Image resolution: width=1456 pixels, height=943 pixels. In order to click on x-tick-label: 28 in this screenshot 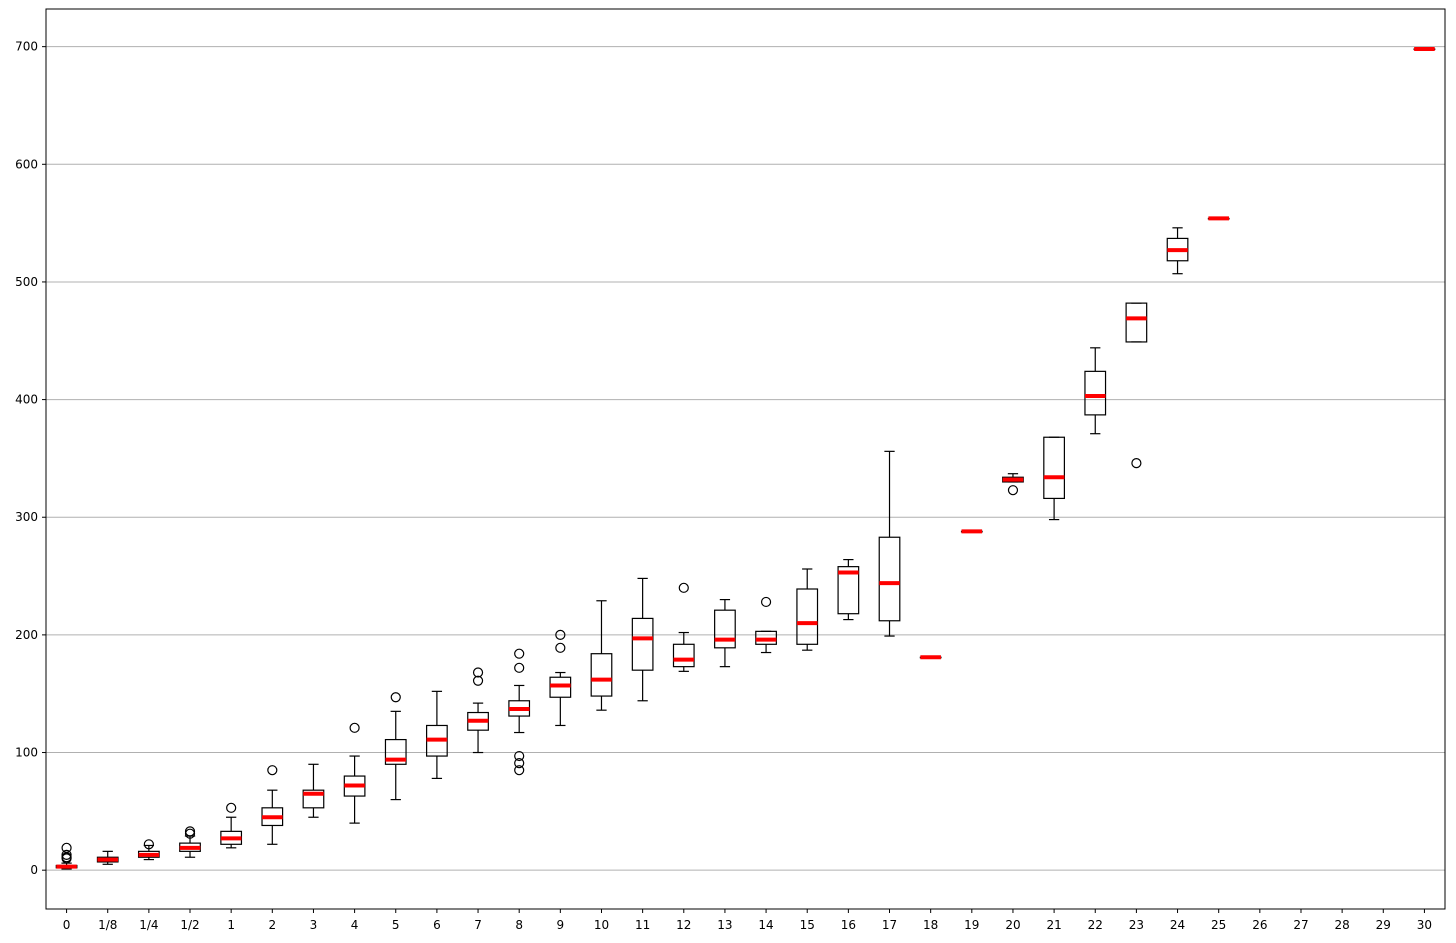, I will do `click(1341, 925)`.